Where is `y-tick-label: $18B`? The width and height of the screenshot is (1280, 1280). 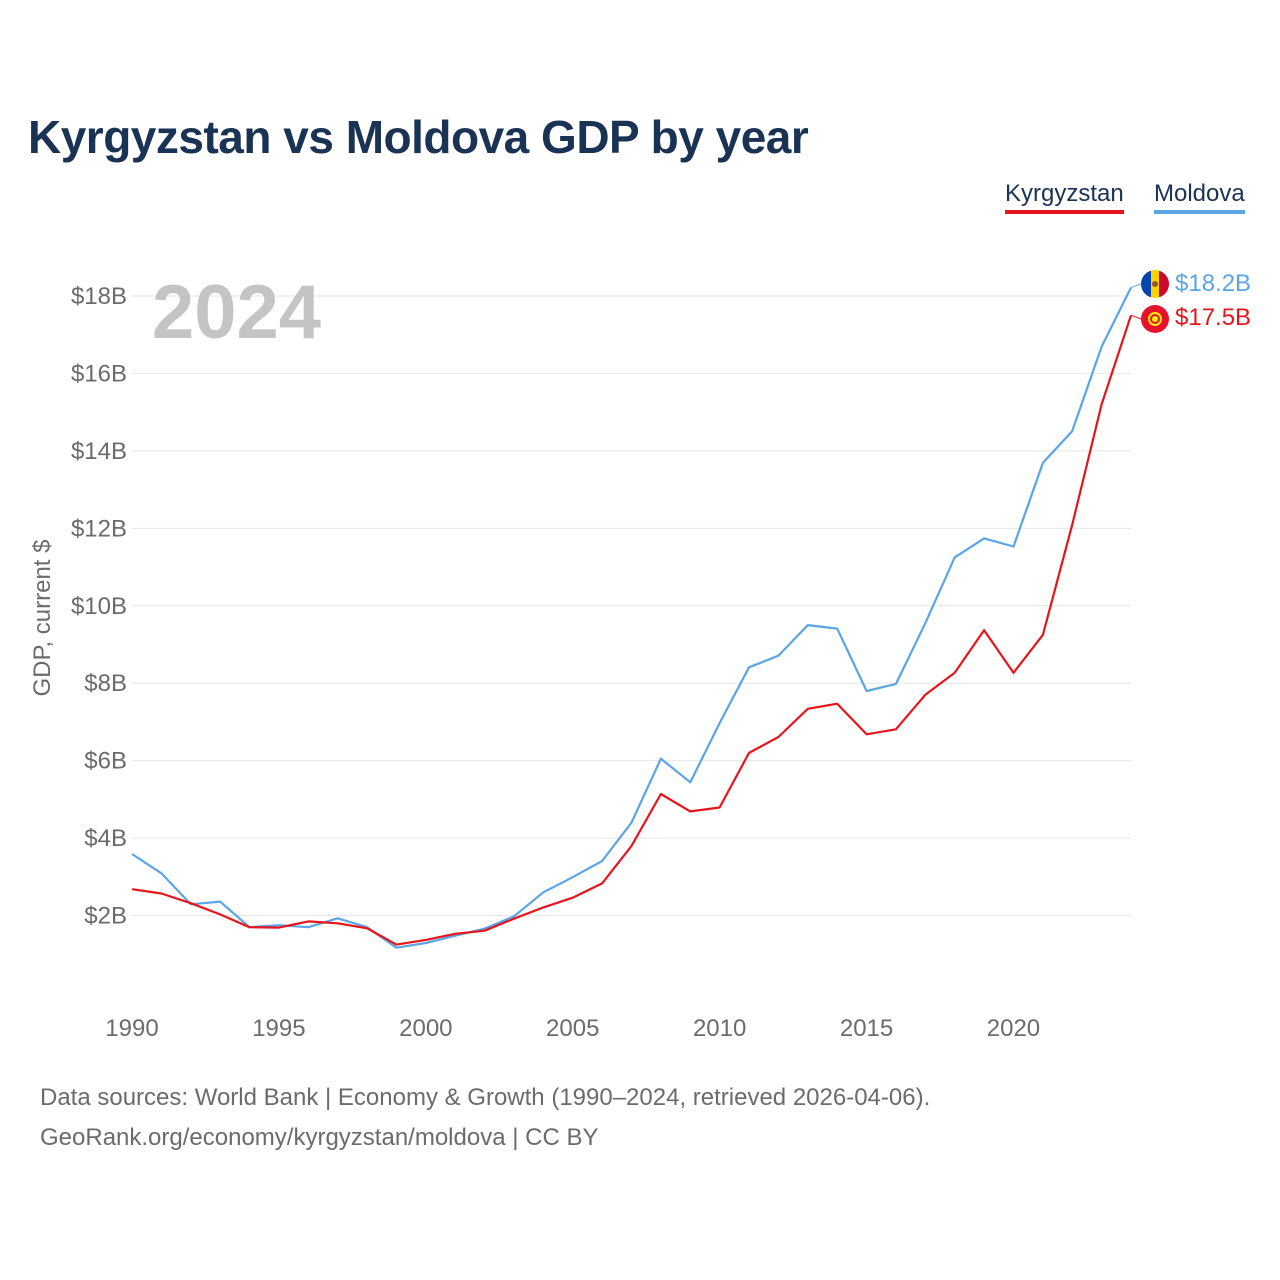 y-tick-label: $18B is located at coordinates (99, 296).